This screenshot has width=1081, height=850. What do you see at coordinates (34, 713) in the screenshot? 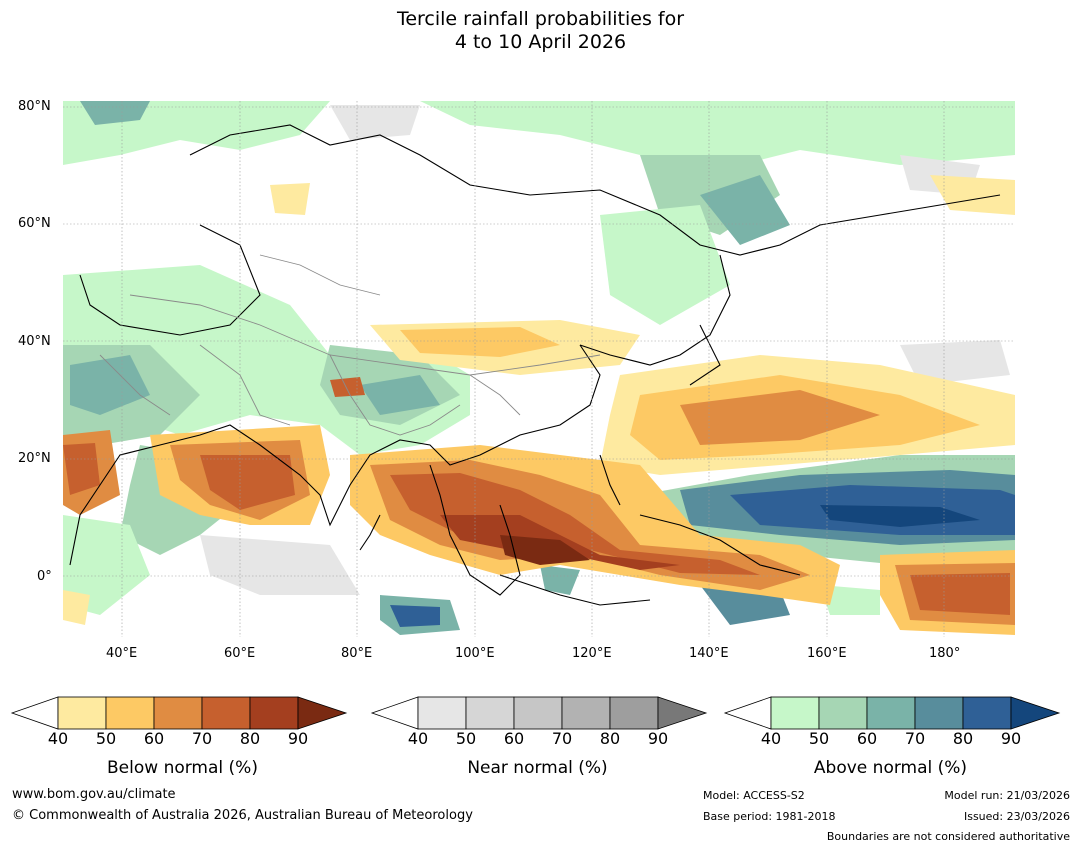
I see `colorbar-below-extend-low` at bounding box center [34, 713].